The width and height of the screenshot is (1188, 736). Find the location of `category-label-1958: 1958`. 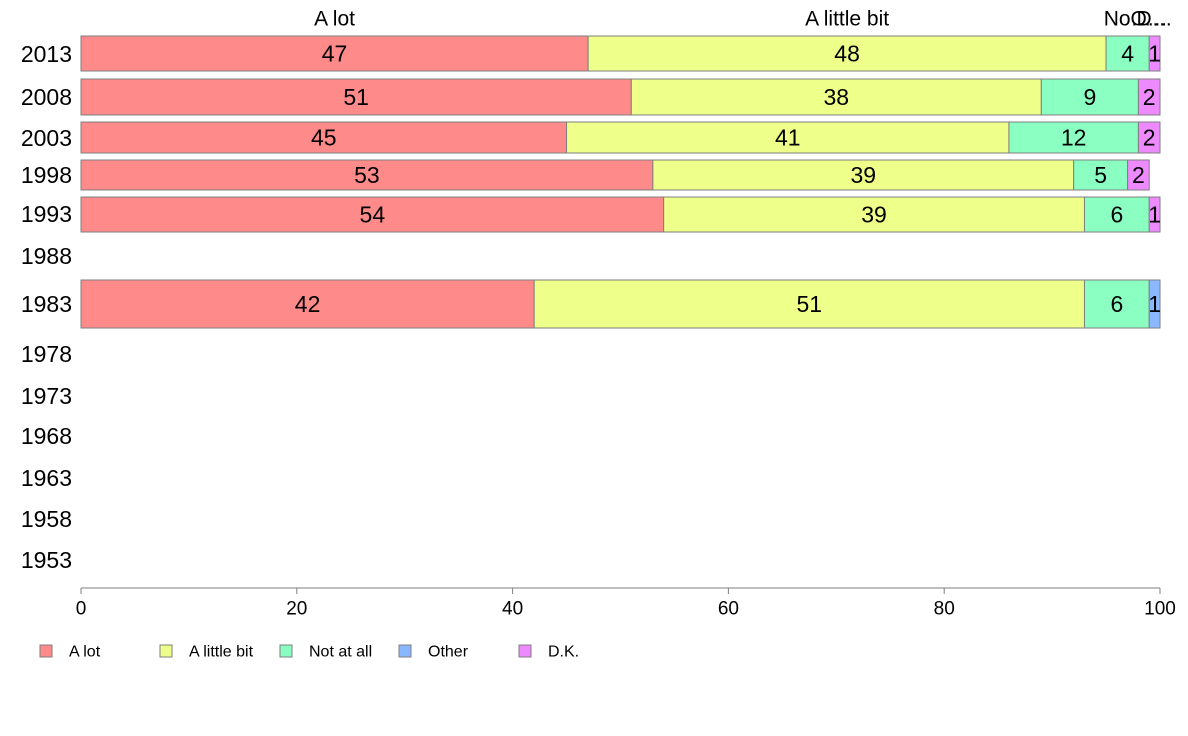

category-label-1958: 1958 is located at coordinates (46, 519).